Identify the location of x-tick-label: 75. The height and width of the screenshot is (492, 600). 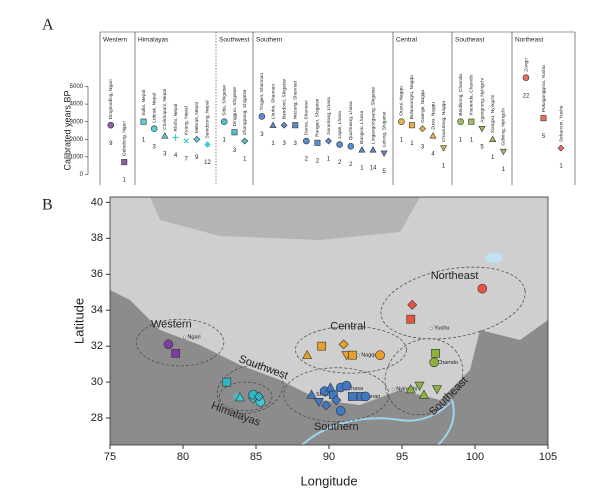
(110, 457).